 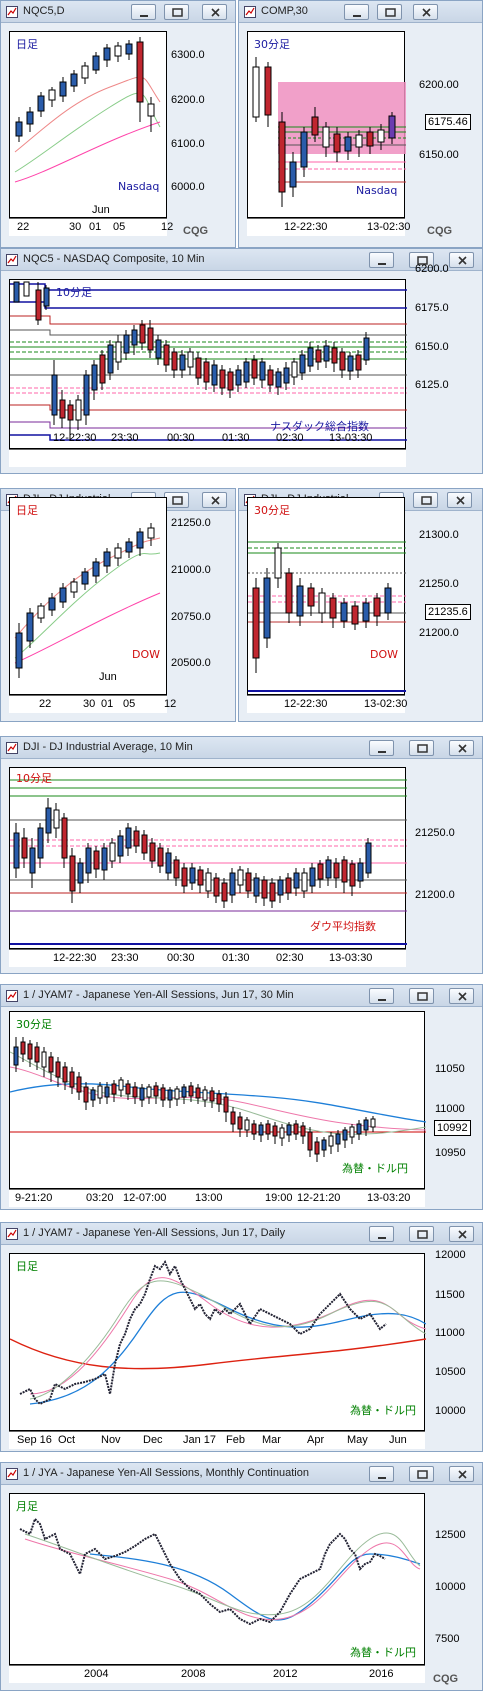 I want to click on titlebar: COMP,30, so click(x=360, y=12).